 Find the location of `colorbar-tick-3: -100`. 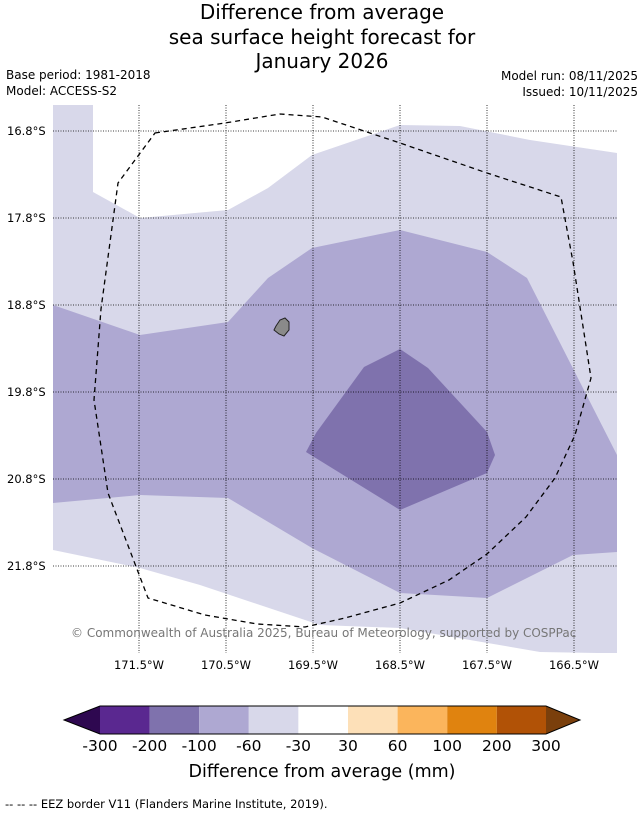

colorbar-tick-3: -100 is located at coordinates (199, 746).